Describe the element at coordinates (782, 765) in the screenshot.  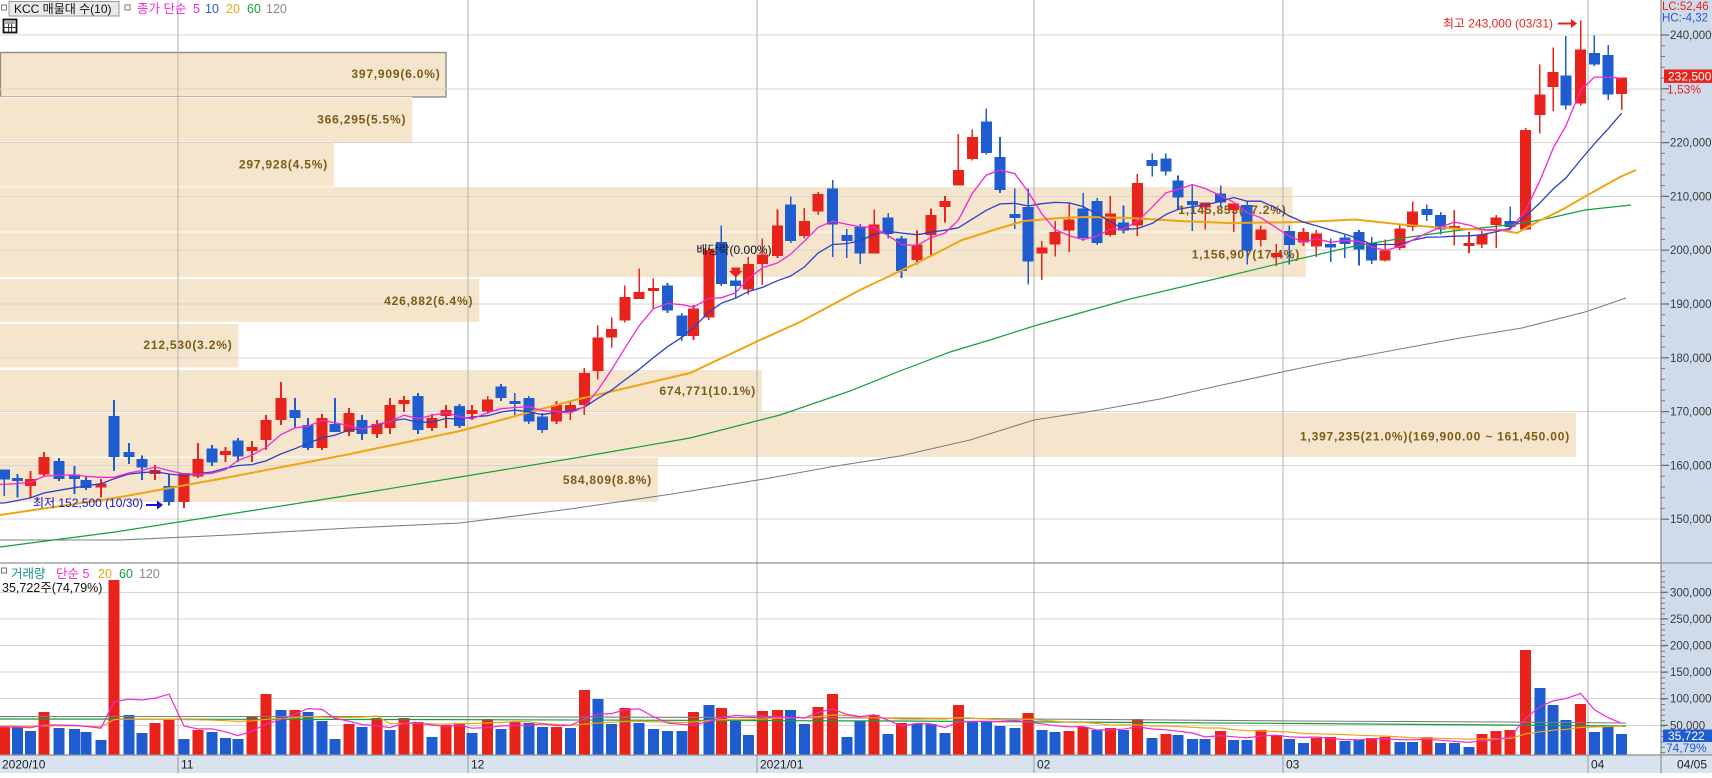
I see `svg-text: 2021/01` at that location.